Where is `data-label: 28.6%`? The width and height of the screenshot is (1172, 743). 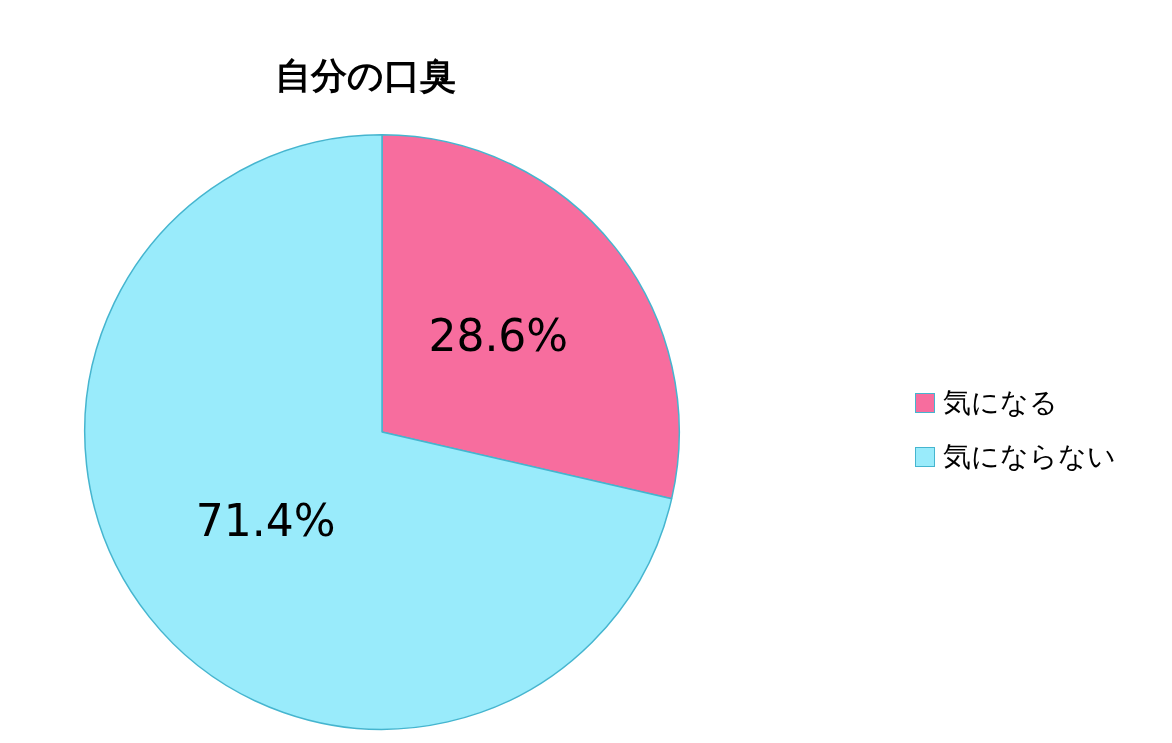 data-label: 28.6% is located at coordinates (498, 335).